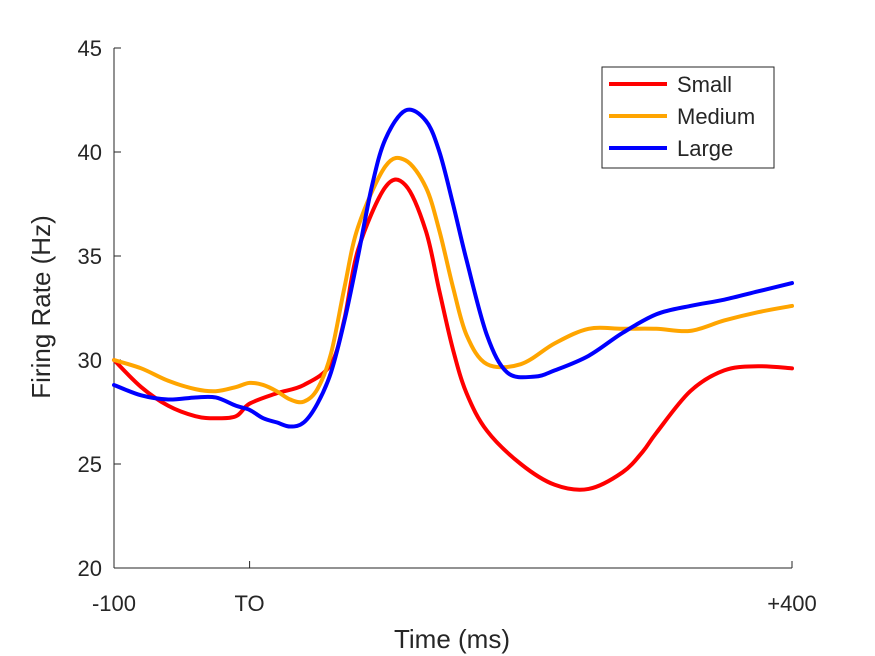  Describe the element at coordinates (250, 603) in the screenshot. I see `x-tick-label: TO` at that location.